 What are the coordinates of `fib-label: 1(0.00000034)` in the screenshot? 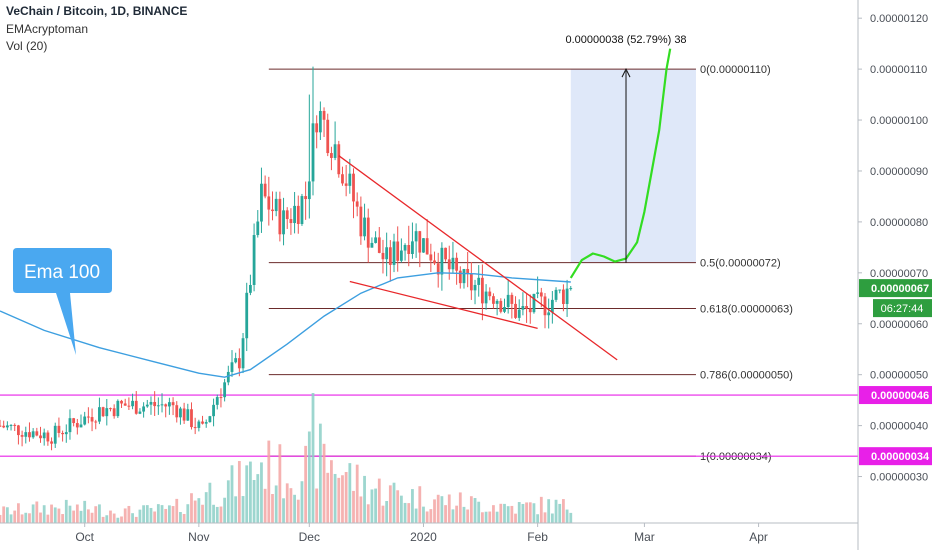 It's located at (736, 457).